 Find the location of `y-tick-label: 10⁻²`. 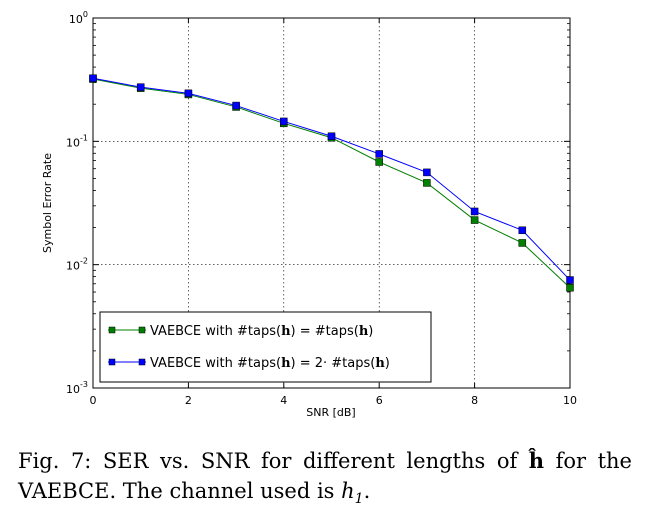

y-tick-label: 10⁻² is located at coordinates (77, 265).